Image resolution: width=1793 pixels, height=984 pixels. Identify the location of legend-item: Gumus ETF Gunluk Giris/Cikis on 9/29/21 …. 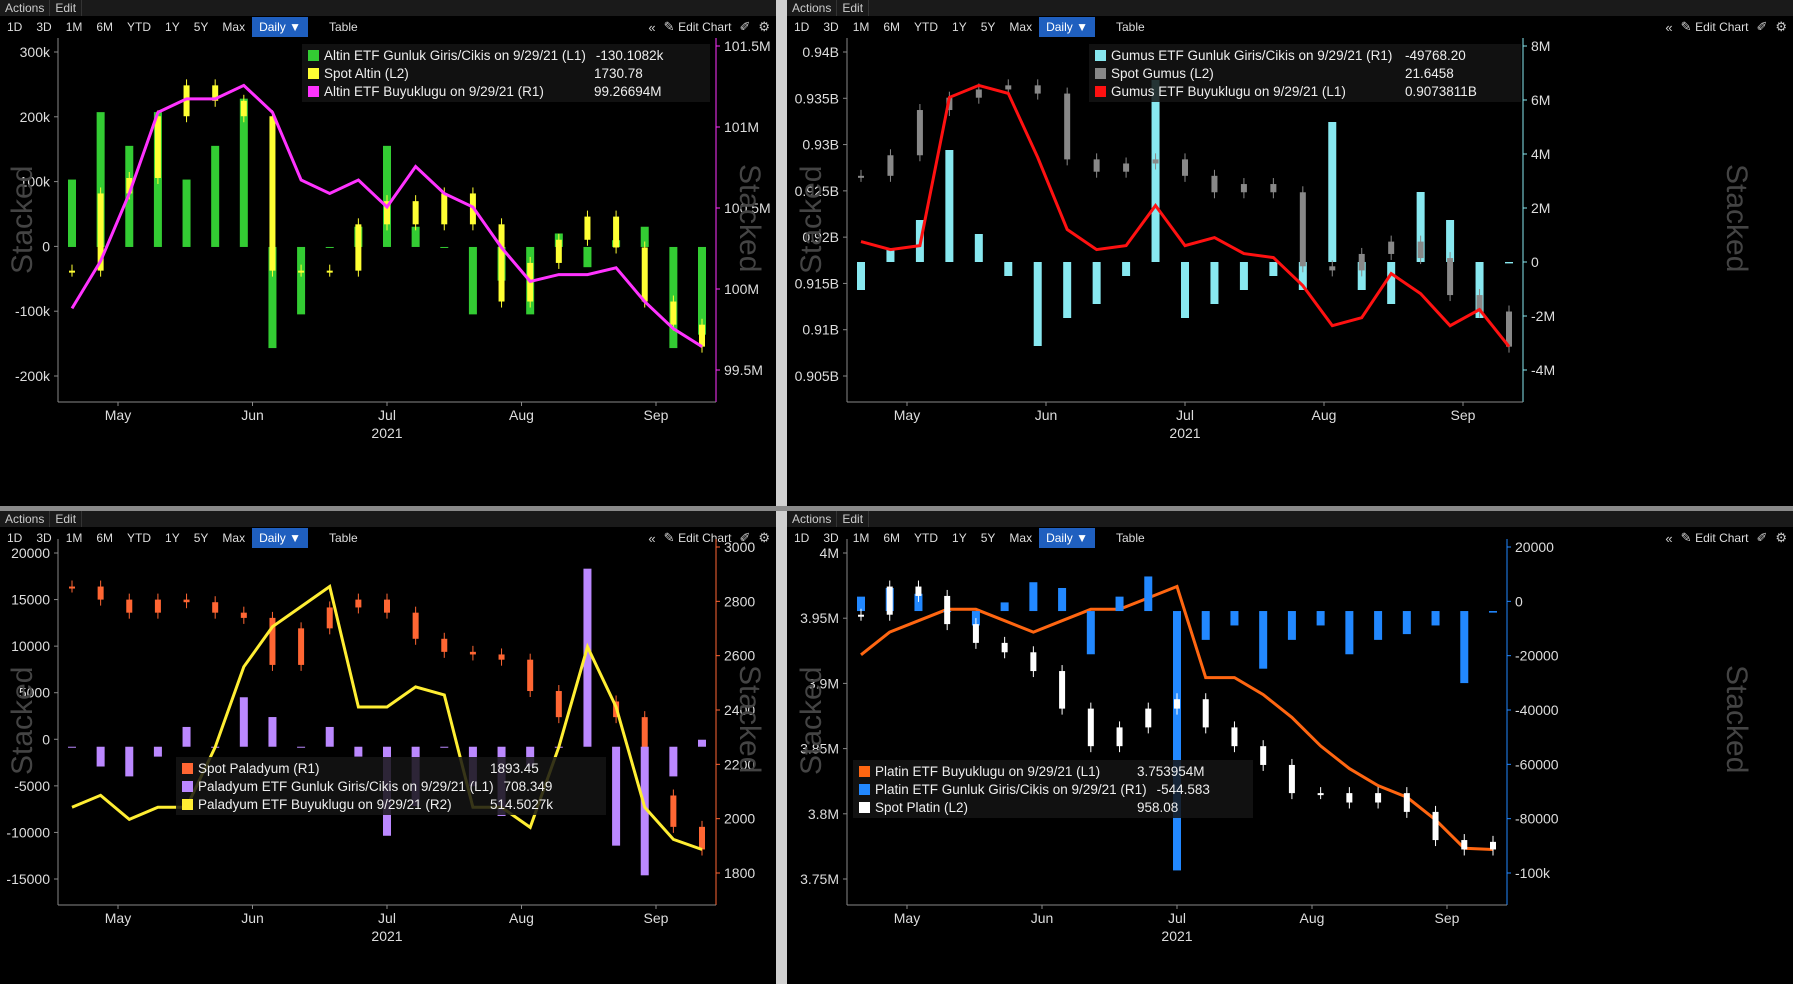
(1305, 55).